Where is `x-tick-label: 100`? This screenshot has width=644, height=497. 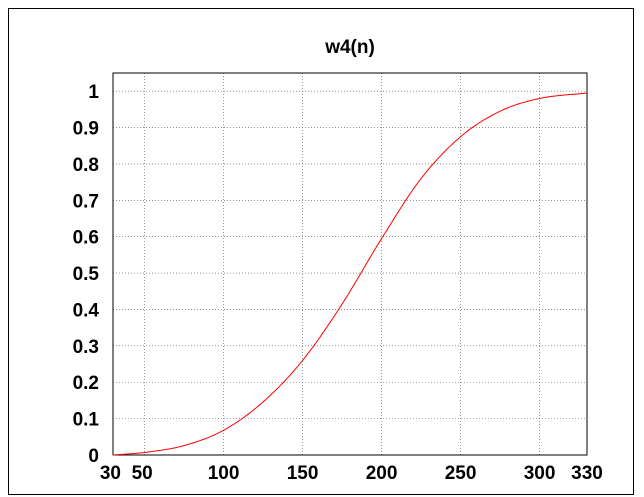
x-tick-label: 100 is located at coordinates (224, 473).